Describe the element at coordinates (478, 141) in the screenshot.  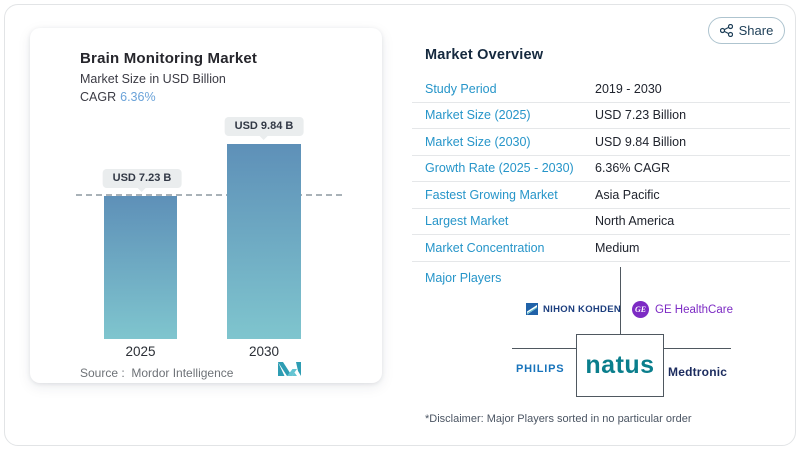
I see `row-label: Market Size (2030)` at that location.